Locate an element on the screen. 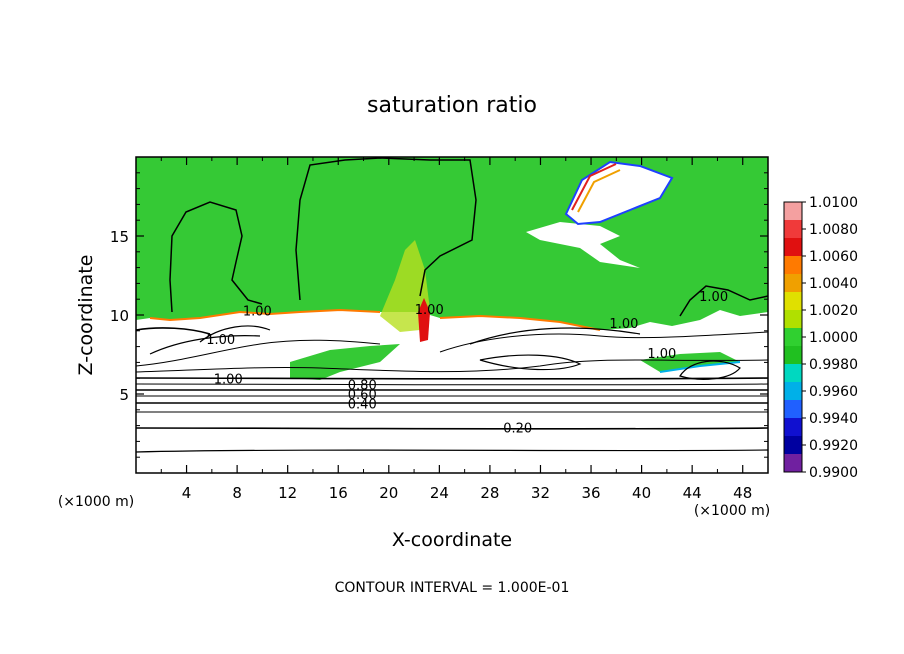 This screenshot has width=904, height=654. contour-label: 0.80 is located at coordinates (362, 386).